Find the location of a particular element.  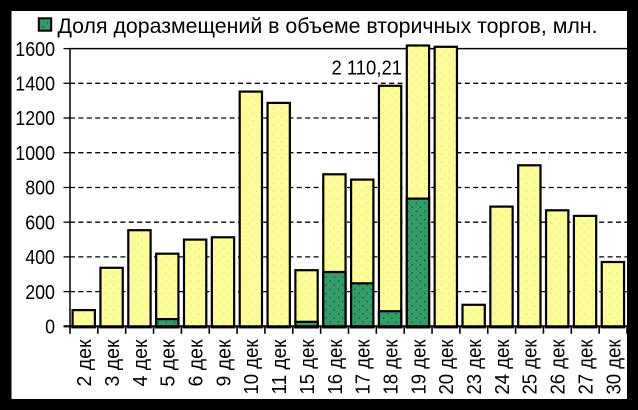

svg-text: 24 дек is located at coordinates (503, 366).